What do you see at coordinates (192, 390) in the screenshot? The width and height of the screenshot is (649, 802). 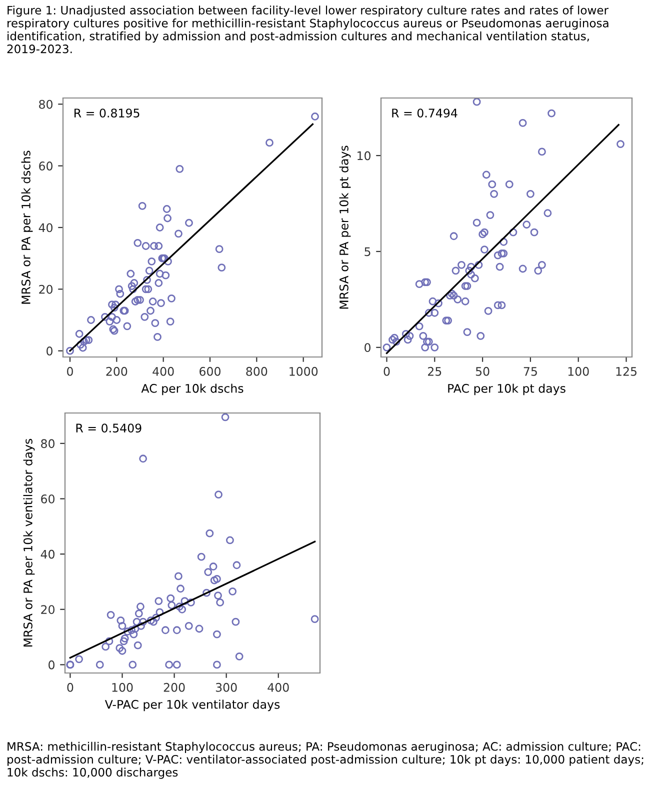 I see `x-axis-title: AC per 10k dschs` at bounding box center [192, 390].